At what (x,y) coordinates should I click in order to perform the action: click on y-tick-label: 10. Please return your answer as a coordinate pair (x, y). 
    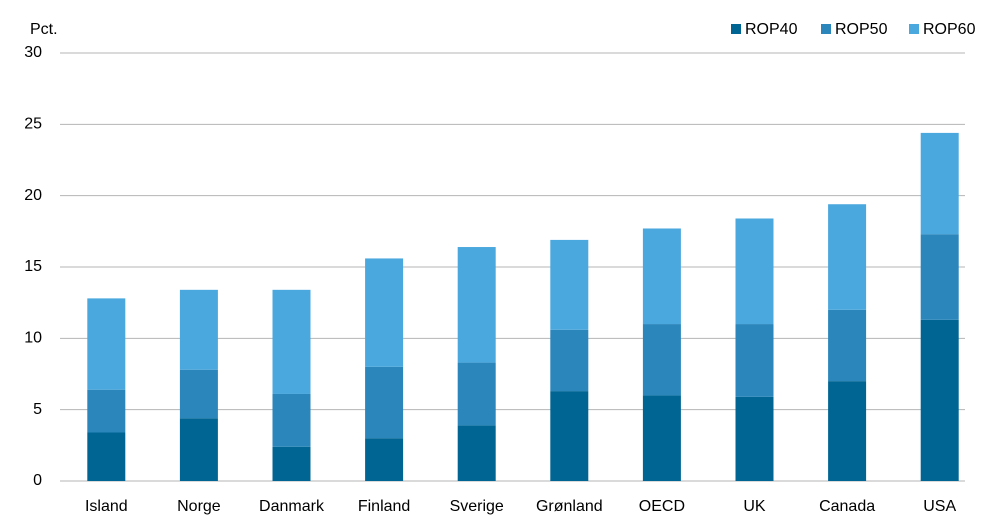
    Looking at the image, I should click on (33, 338).